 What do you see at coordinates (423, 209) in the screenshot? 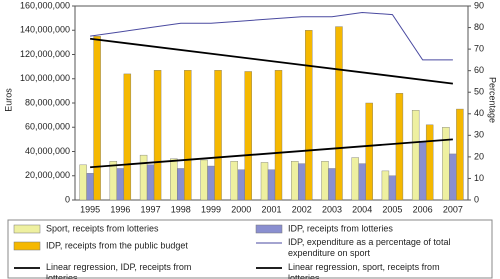
I see `x-tick-label: 2006` at bounding box center [423, 209].